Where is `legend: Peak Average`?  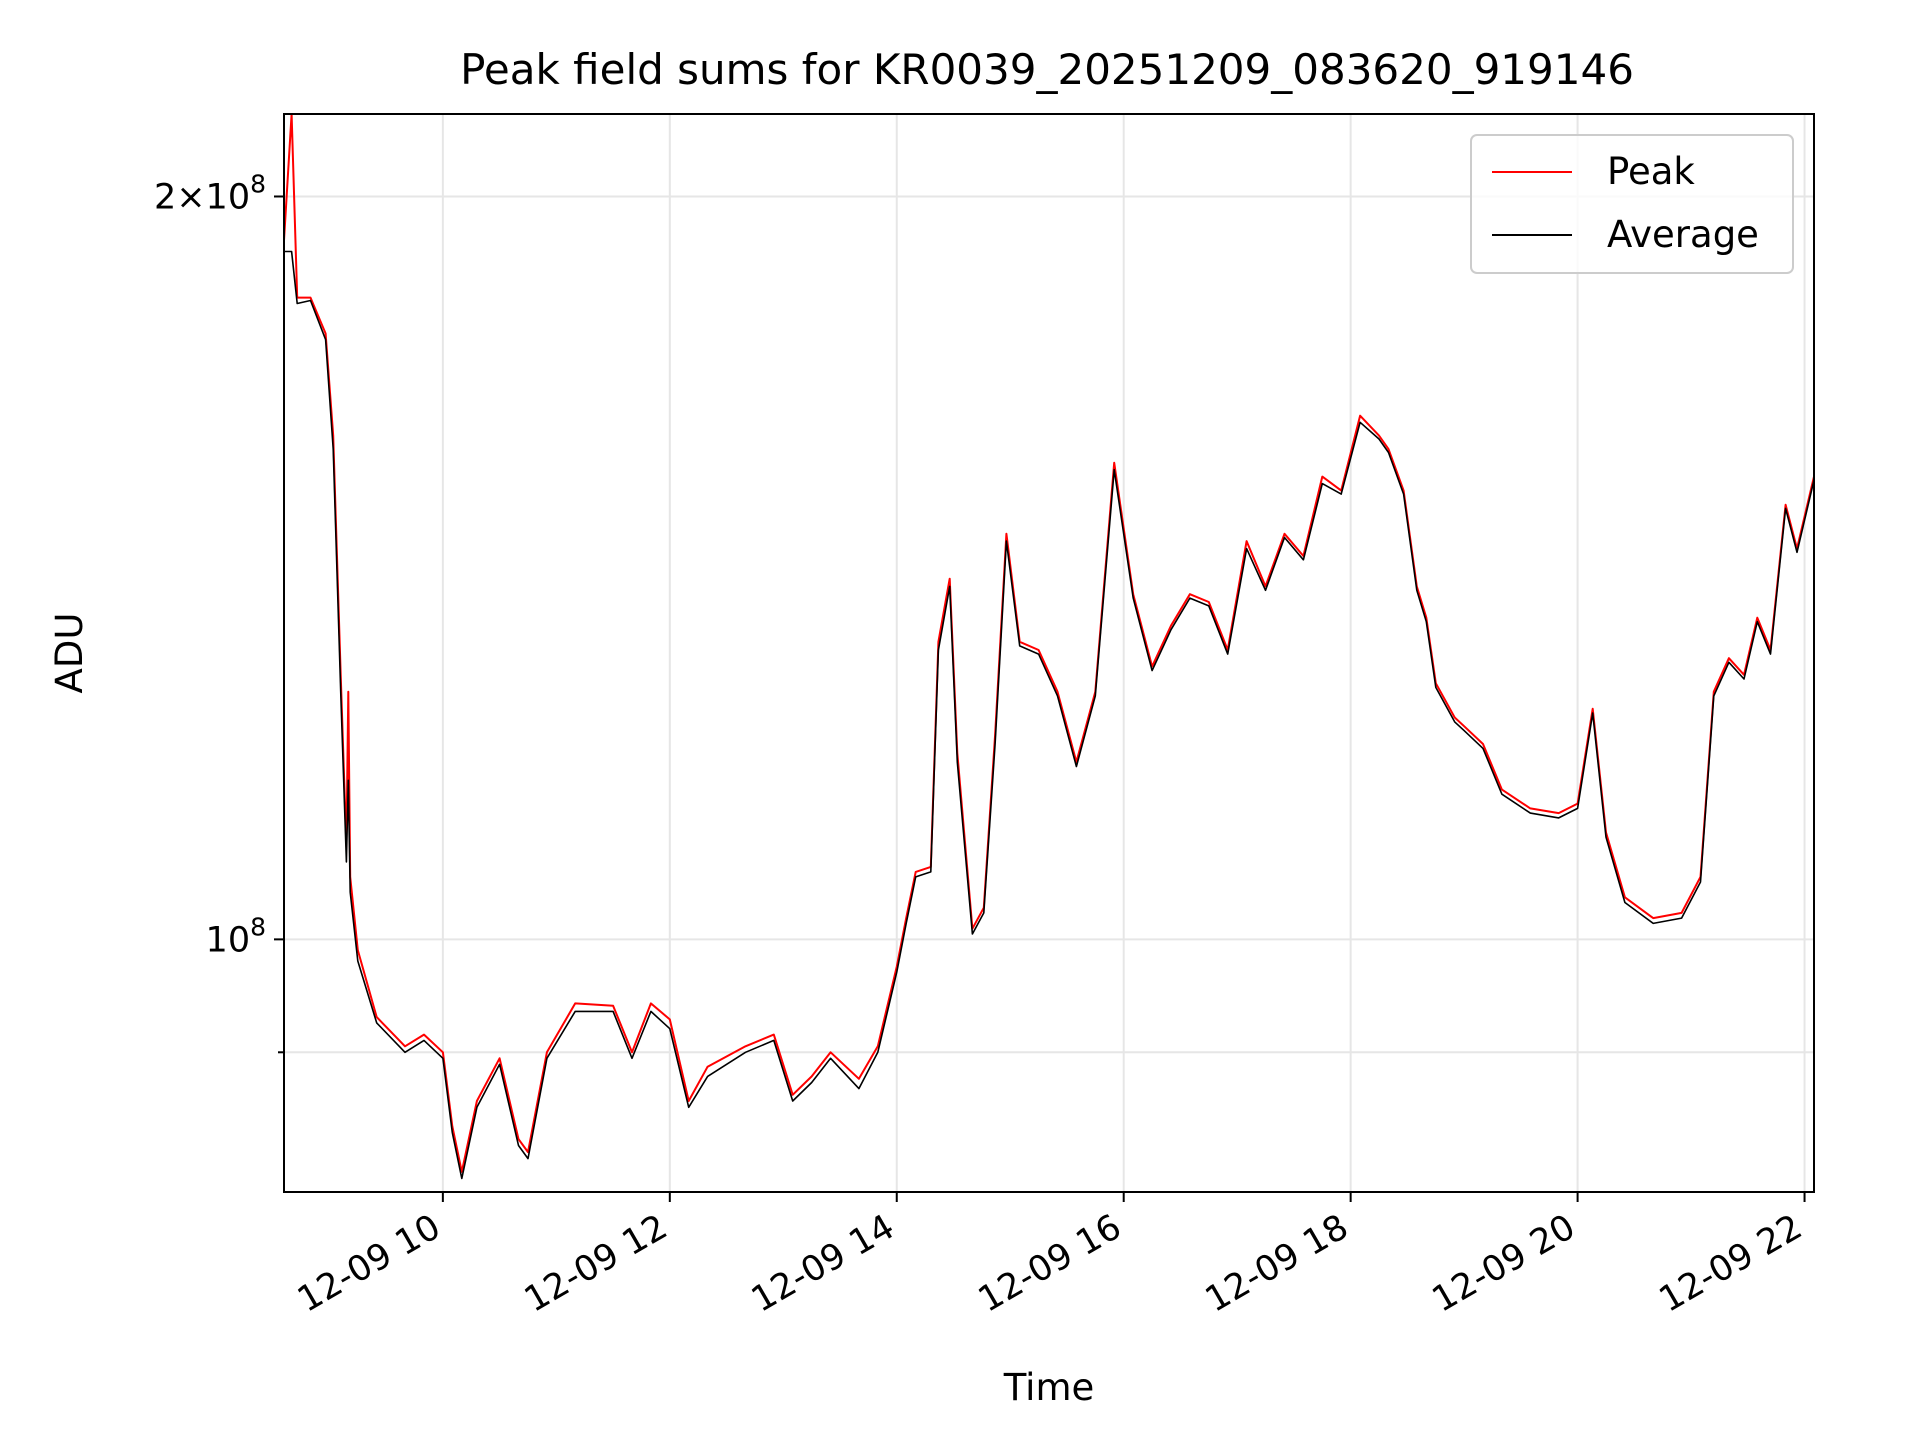 legend: Peak Average is located at coordinates (1632, 204).